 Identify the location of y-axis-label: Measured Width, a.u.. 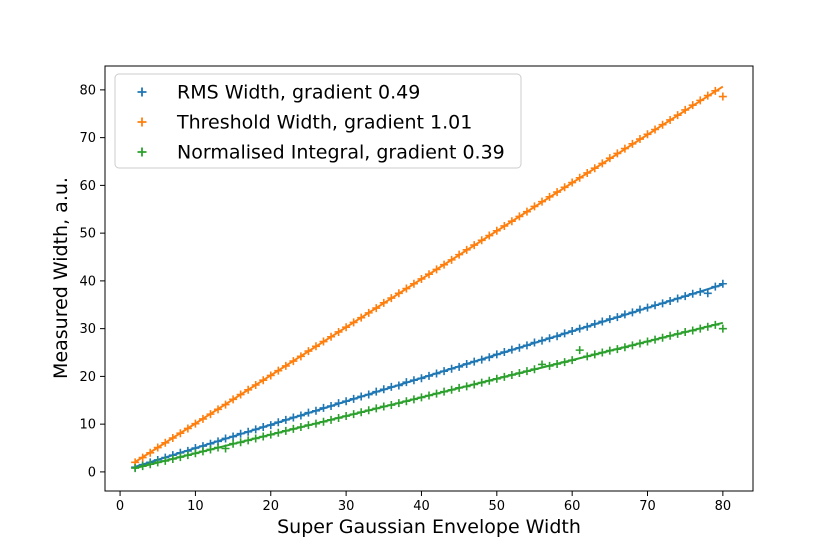
(61, 278).